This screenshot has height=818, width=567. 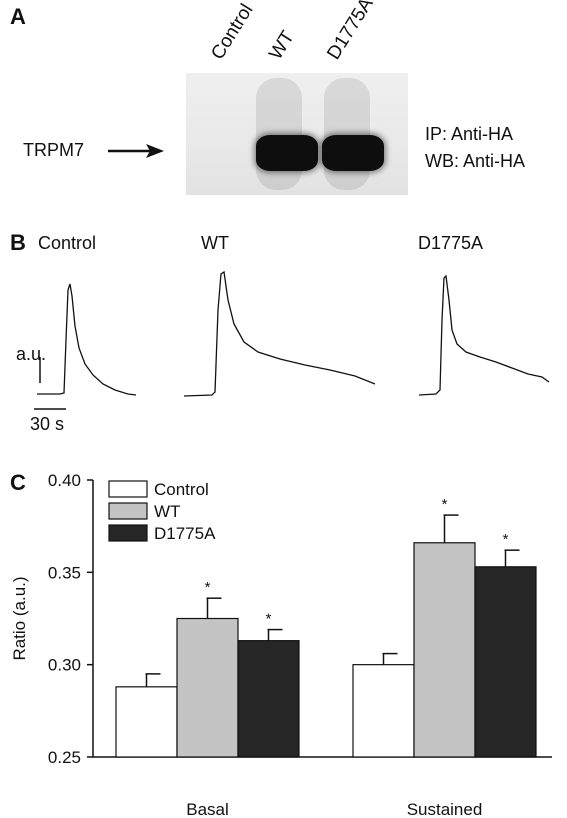 What do you see at coordinates (297, 134) in the screenshot?
I see `western-blot-image` at bounding box center [297, 134].